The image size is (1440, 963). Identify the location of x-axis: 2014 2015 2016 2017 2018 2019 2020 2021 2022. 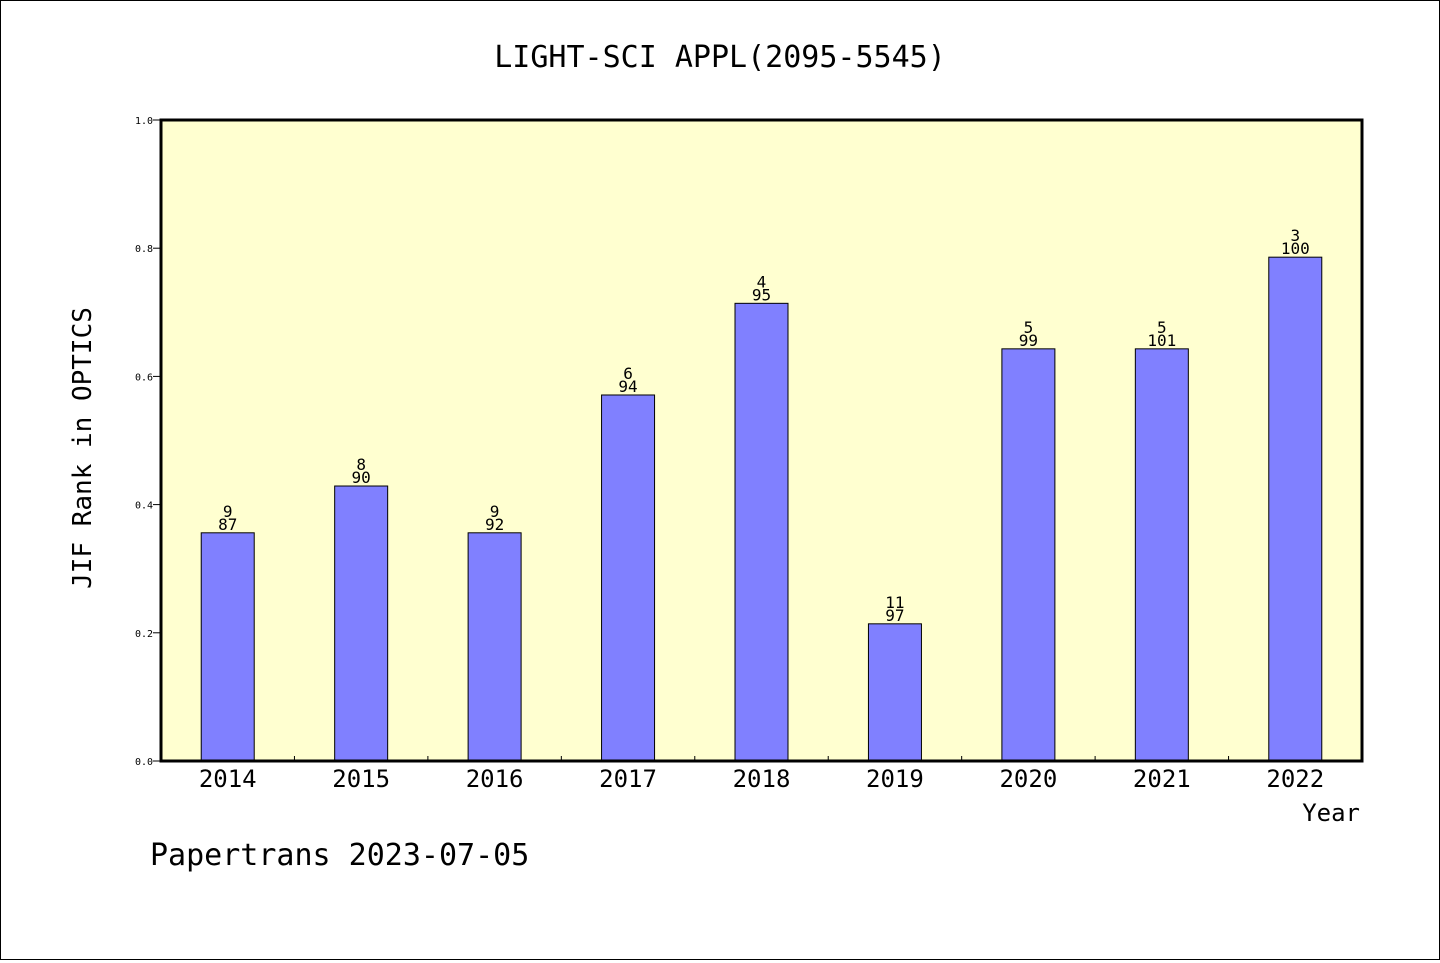
(761, 774).